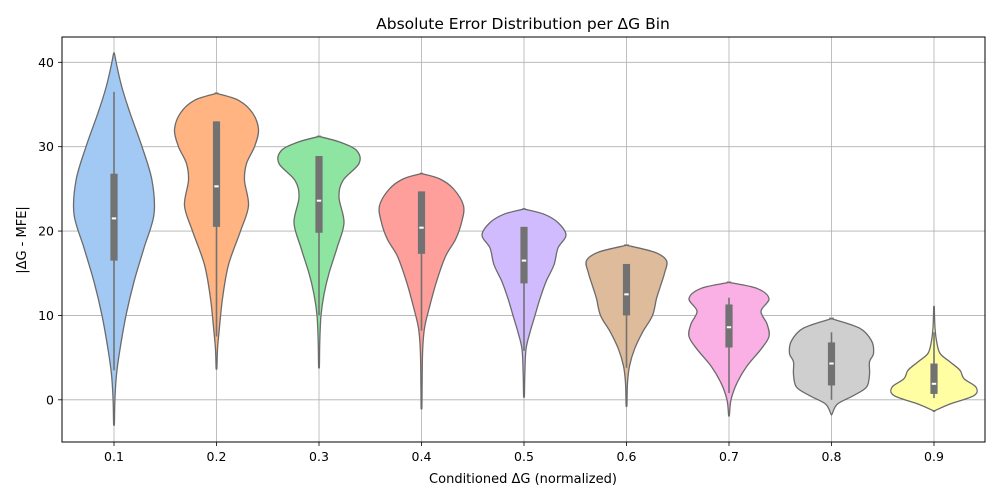 The image size is (1000, 500). What do you see at coordinates (729, 456) in the screenshot?
I see `x-tick-label: 0.7` at bounding box center [729, 456].